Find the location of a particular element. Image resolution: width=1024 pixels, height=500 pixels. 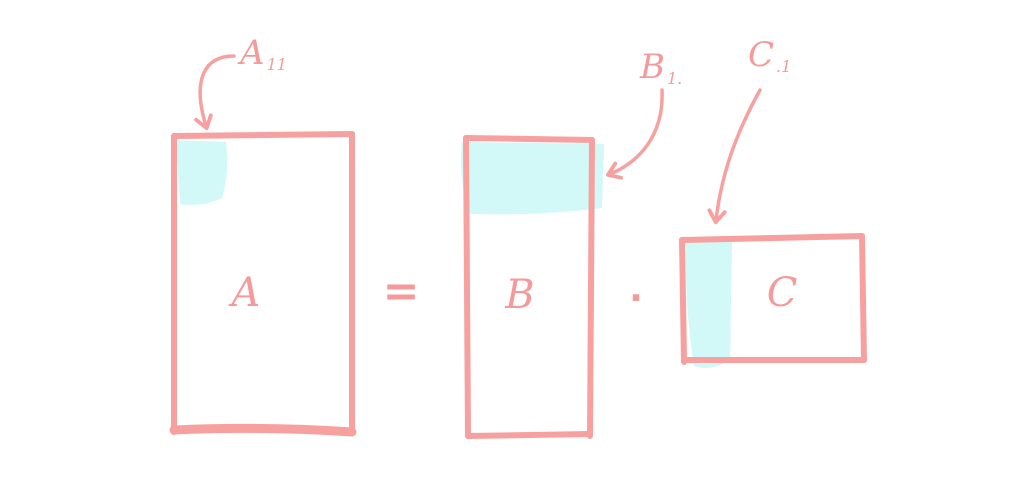

arrow-a11 is located at coordinates (215, 92).